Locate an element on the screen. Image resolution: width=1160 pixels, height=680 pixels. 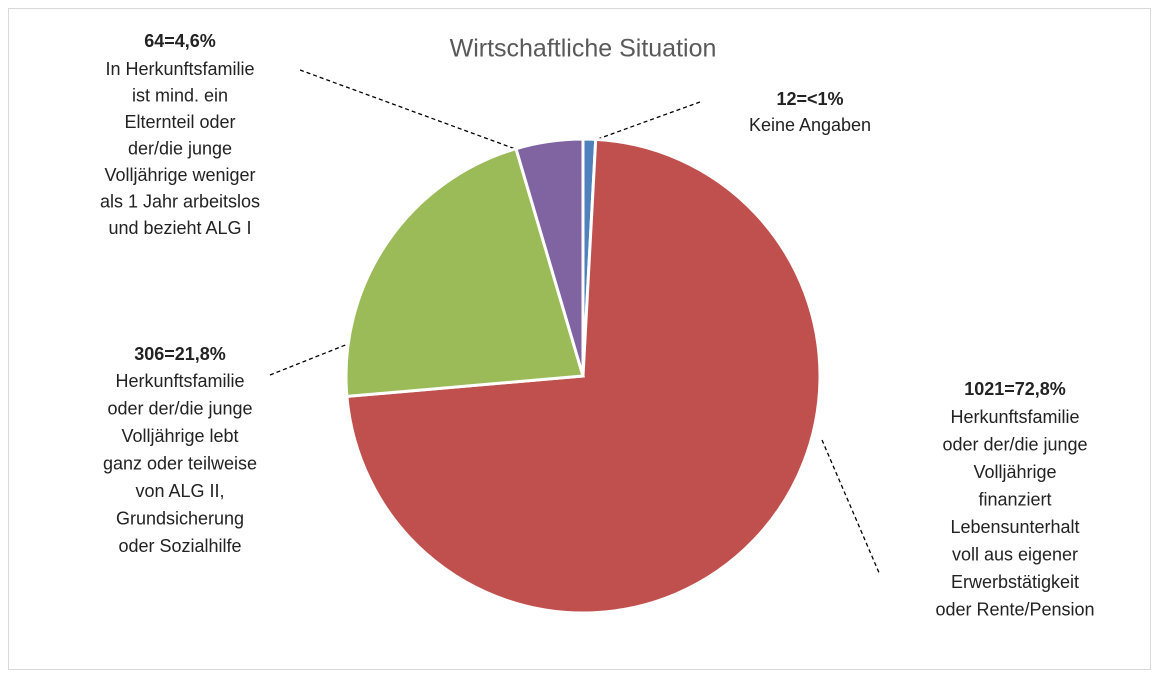
category-label: Volljährige is located at coordinates (1014, 472).